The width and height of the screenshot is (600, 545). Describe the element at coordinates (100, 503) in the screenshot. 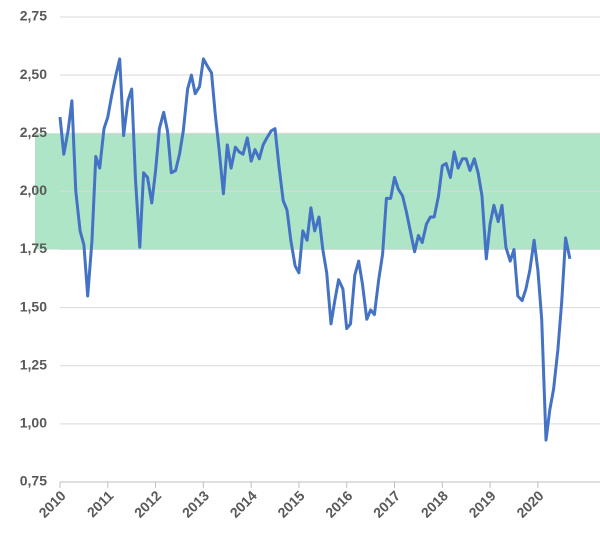

I see `x-tick-label: 2011` at that location.